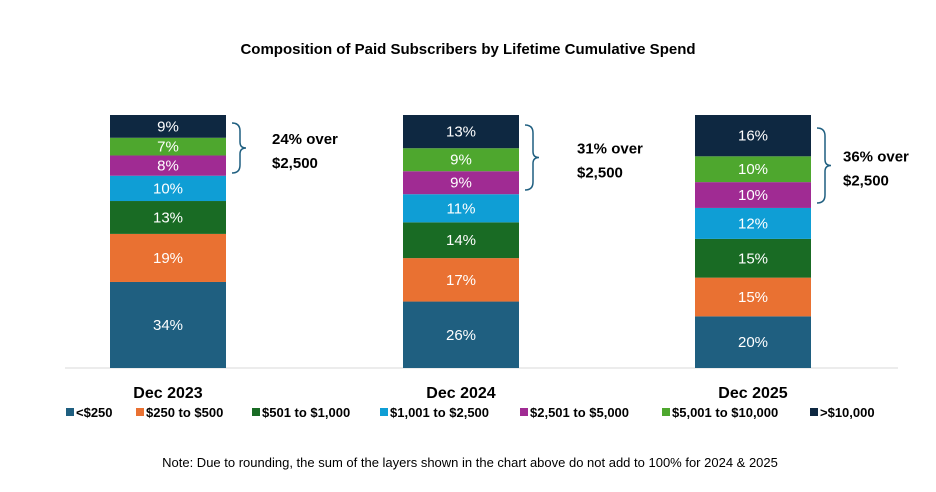 Image resolution: width=936 pixels, height=492 pixels. I want to click on x-tick-label: Dec 2023, so click(167, 393).